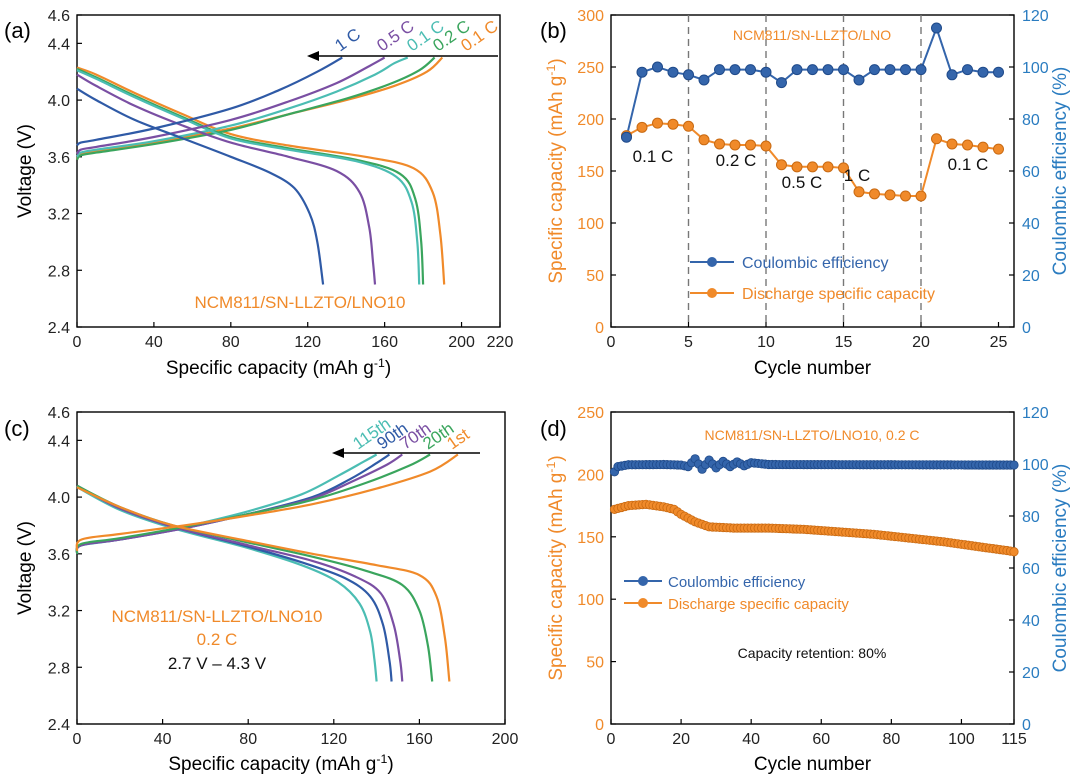  Describe the element at coordinates (347, 40) in the screenshot. I see `panel-a-rate-label: 1 C` at that location.